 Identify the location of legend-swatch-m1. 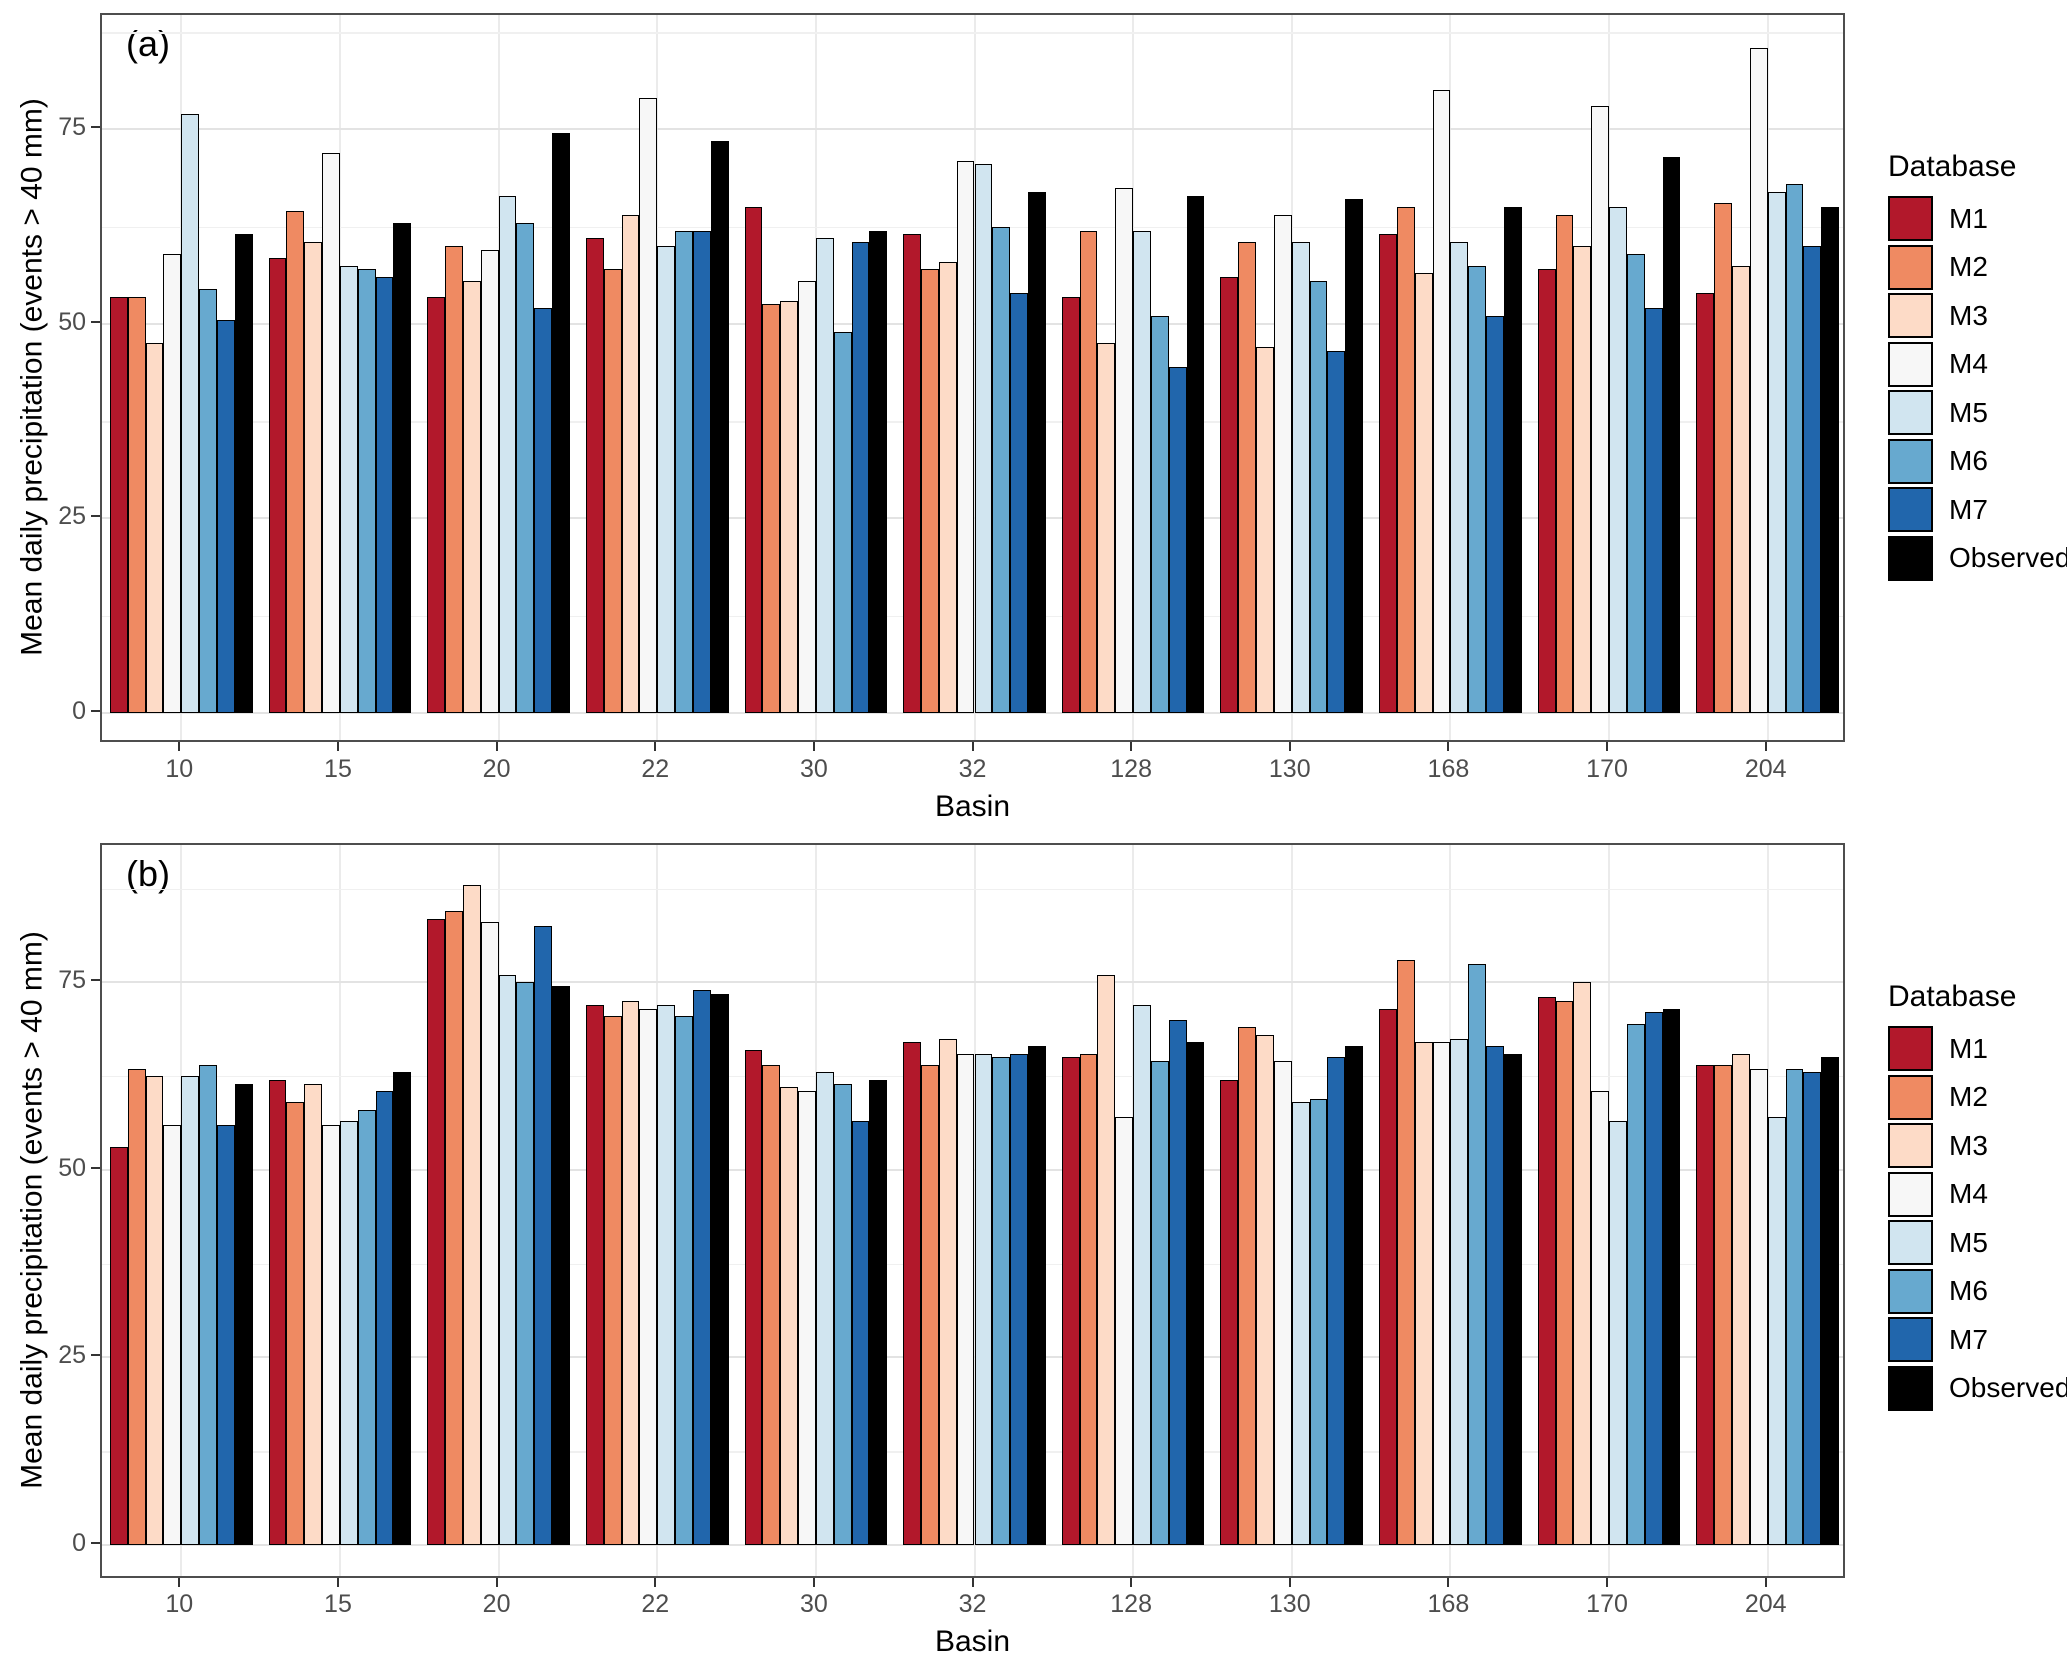
(1910, 218).